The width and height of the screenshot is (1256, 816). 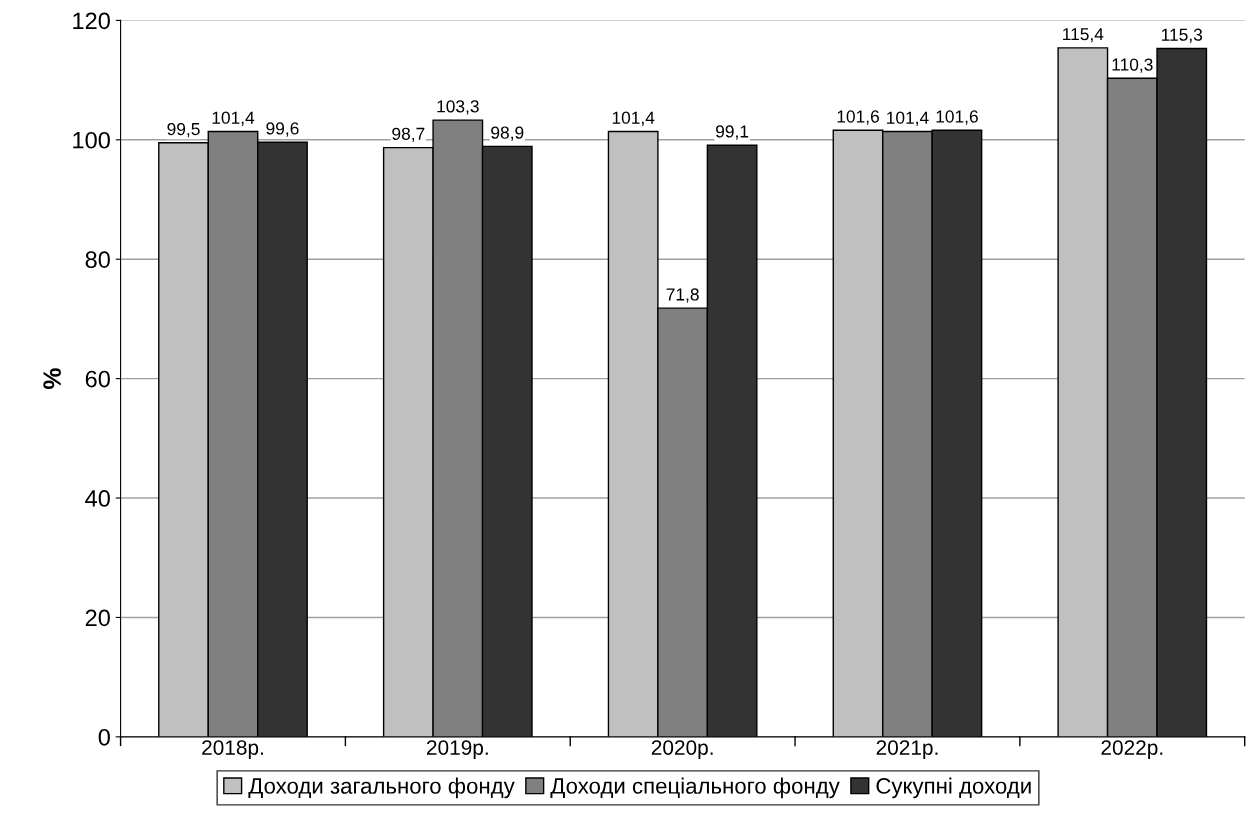 I want to click on data-label: 103,3, so click(x=458, y=107).